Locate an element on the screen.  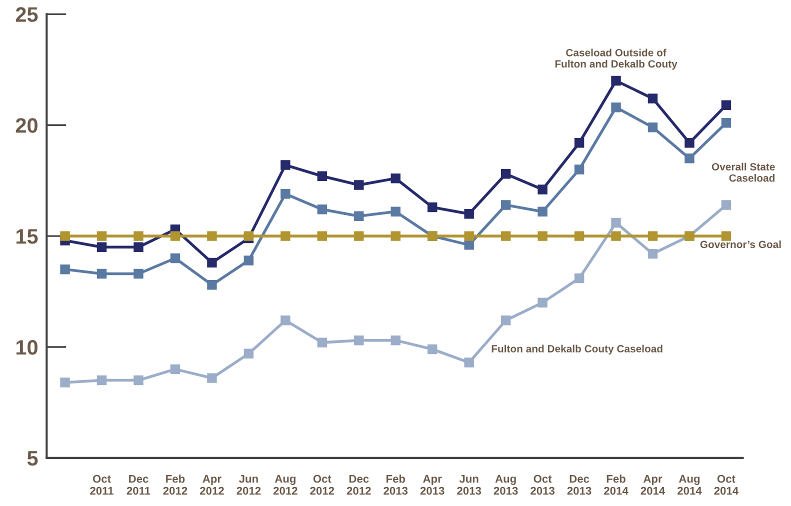
x-tick-label: Oct 2012 is located at coordinates (322, 484).